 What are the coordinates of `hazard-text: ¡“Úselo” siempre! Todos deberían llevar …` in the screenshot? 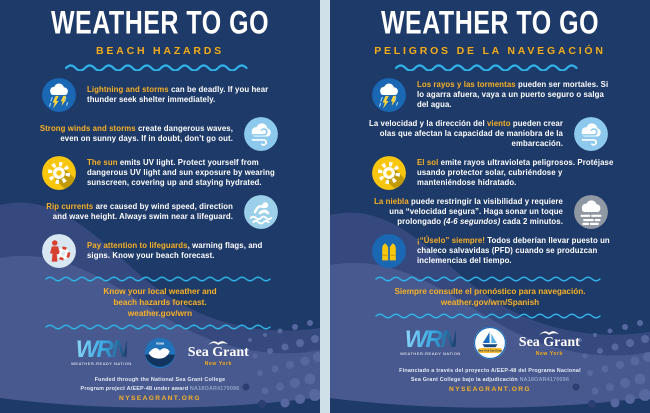 It's located at (513, 250).